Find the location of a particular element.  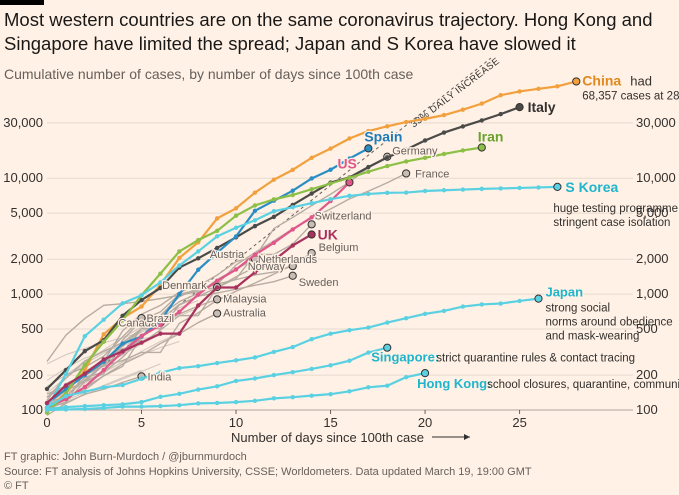

y-tick-left-5000: 5,000 is located at coordinates (26, 212).